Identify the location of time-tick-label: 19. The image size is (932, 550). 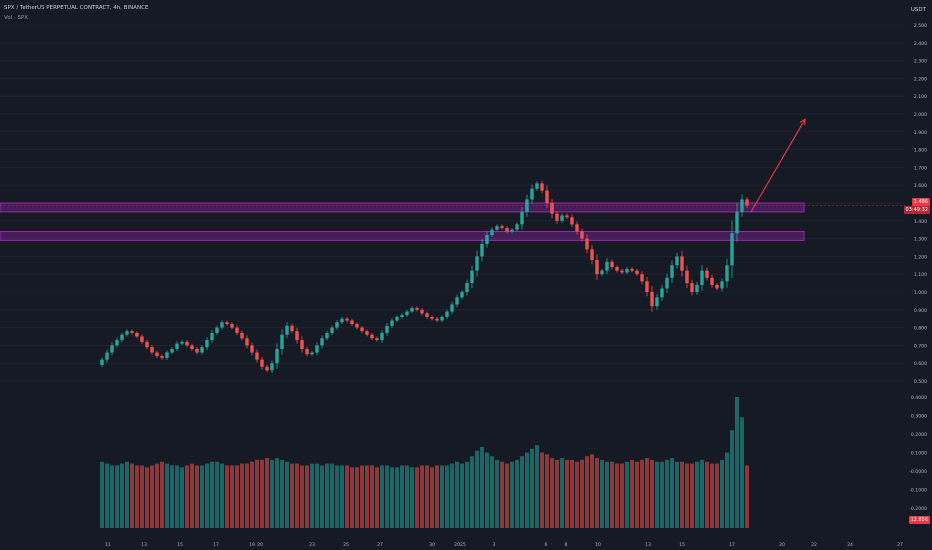
(252, 545).